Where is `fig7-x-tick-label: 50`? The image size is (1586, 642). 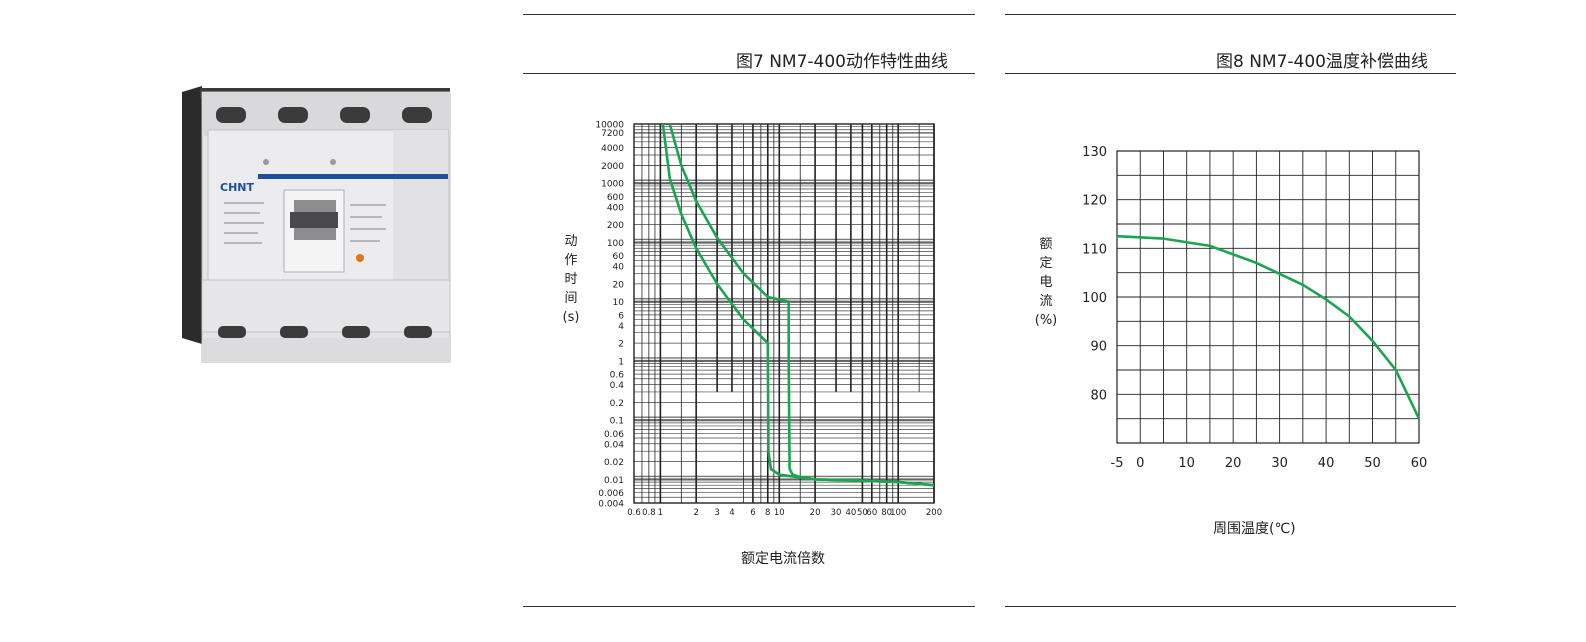 fig7-x-tick-label: 50 is located at coordinates (862, 513).